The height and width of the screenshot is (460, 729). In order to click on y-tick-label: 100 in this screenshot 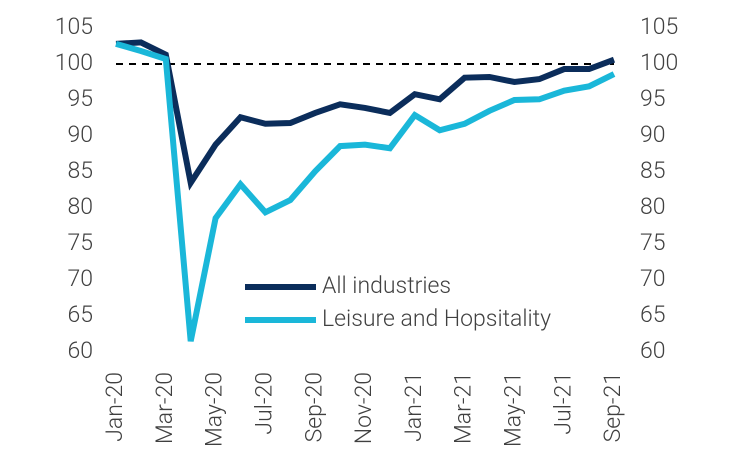, I will do `click(74, 62)`.